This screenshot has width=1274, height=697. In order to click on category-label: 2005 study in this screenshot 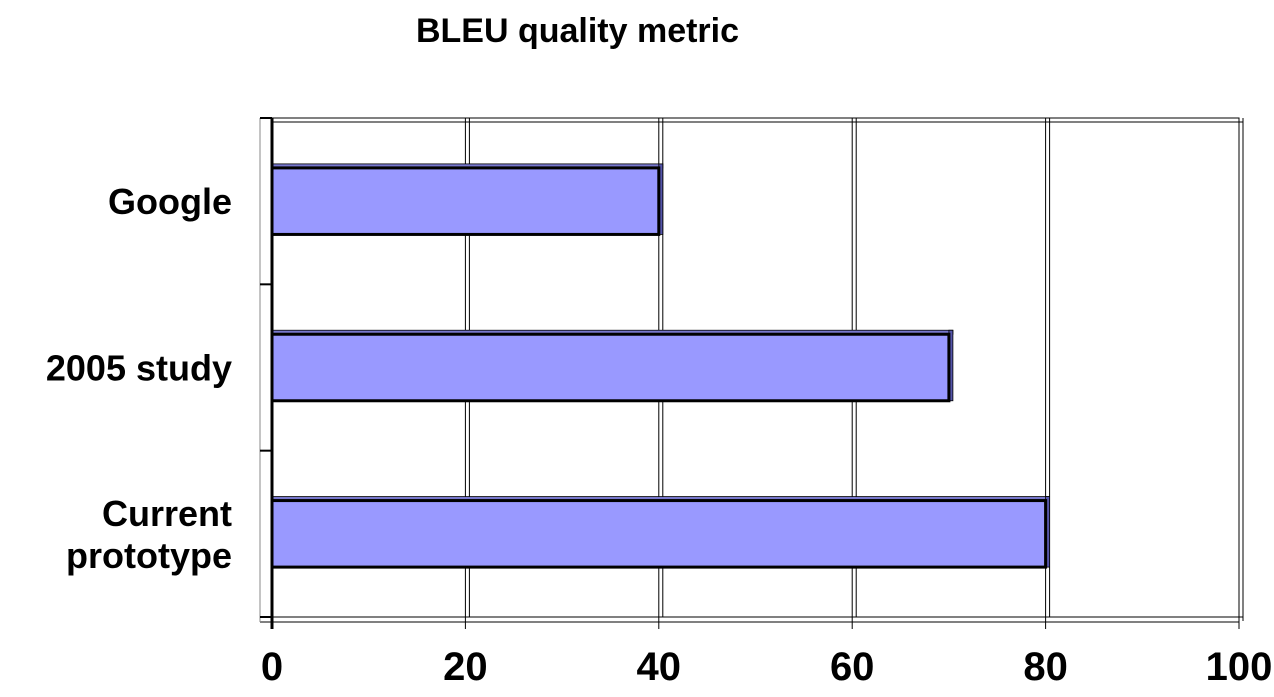, I will do `click(139, 368)`.